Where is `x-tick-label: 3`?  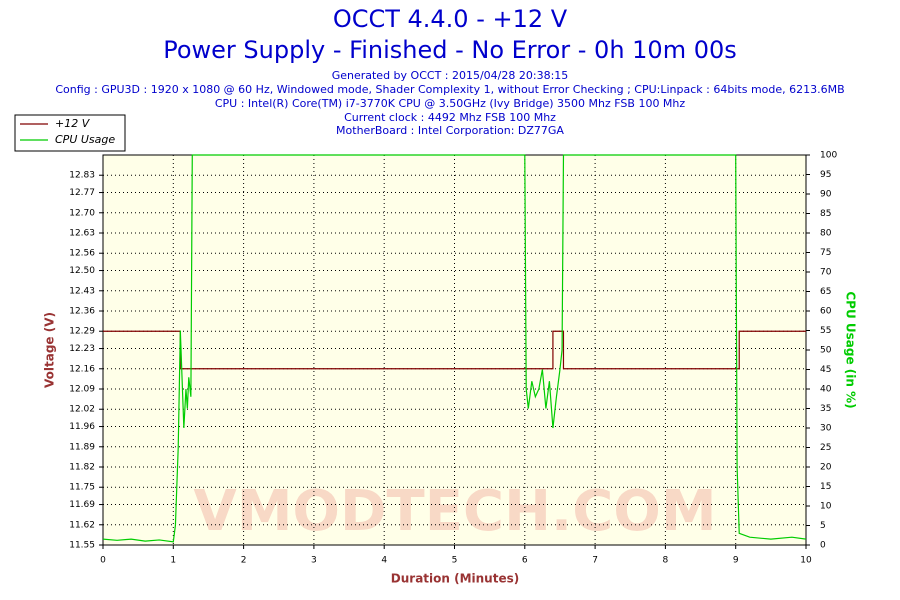
x-tick-label: 3 is located at coordinates (314, 561).